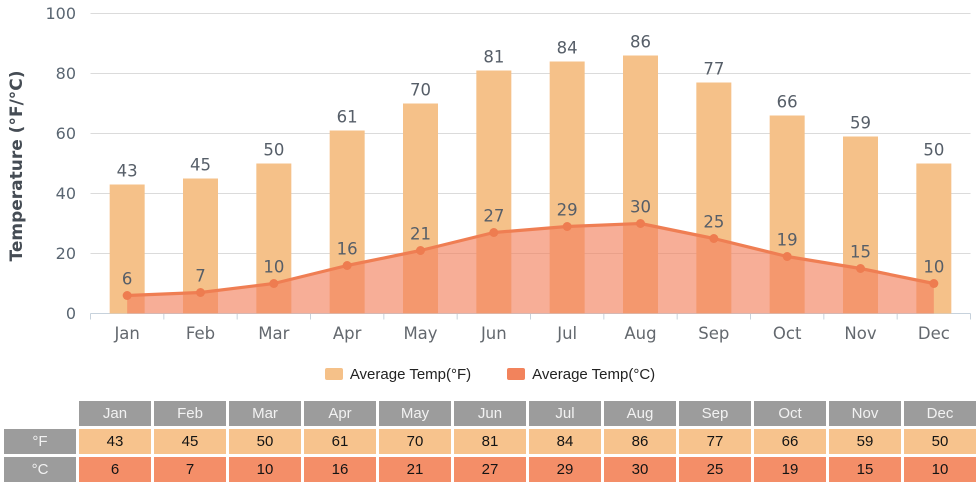 The image size is (980, 489). What do you see at coordinates (714, 238) in the screenshot?
I see `marker-Sep` at bounding box center [714, 238].